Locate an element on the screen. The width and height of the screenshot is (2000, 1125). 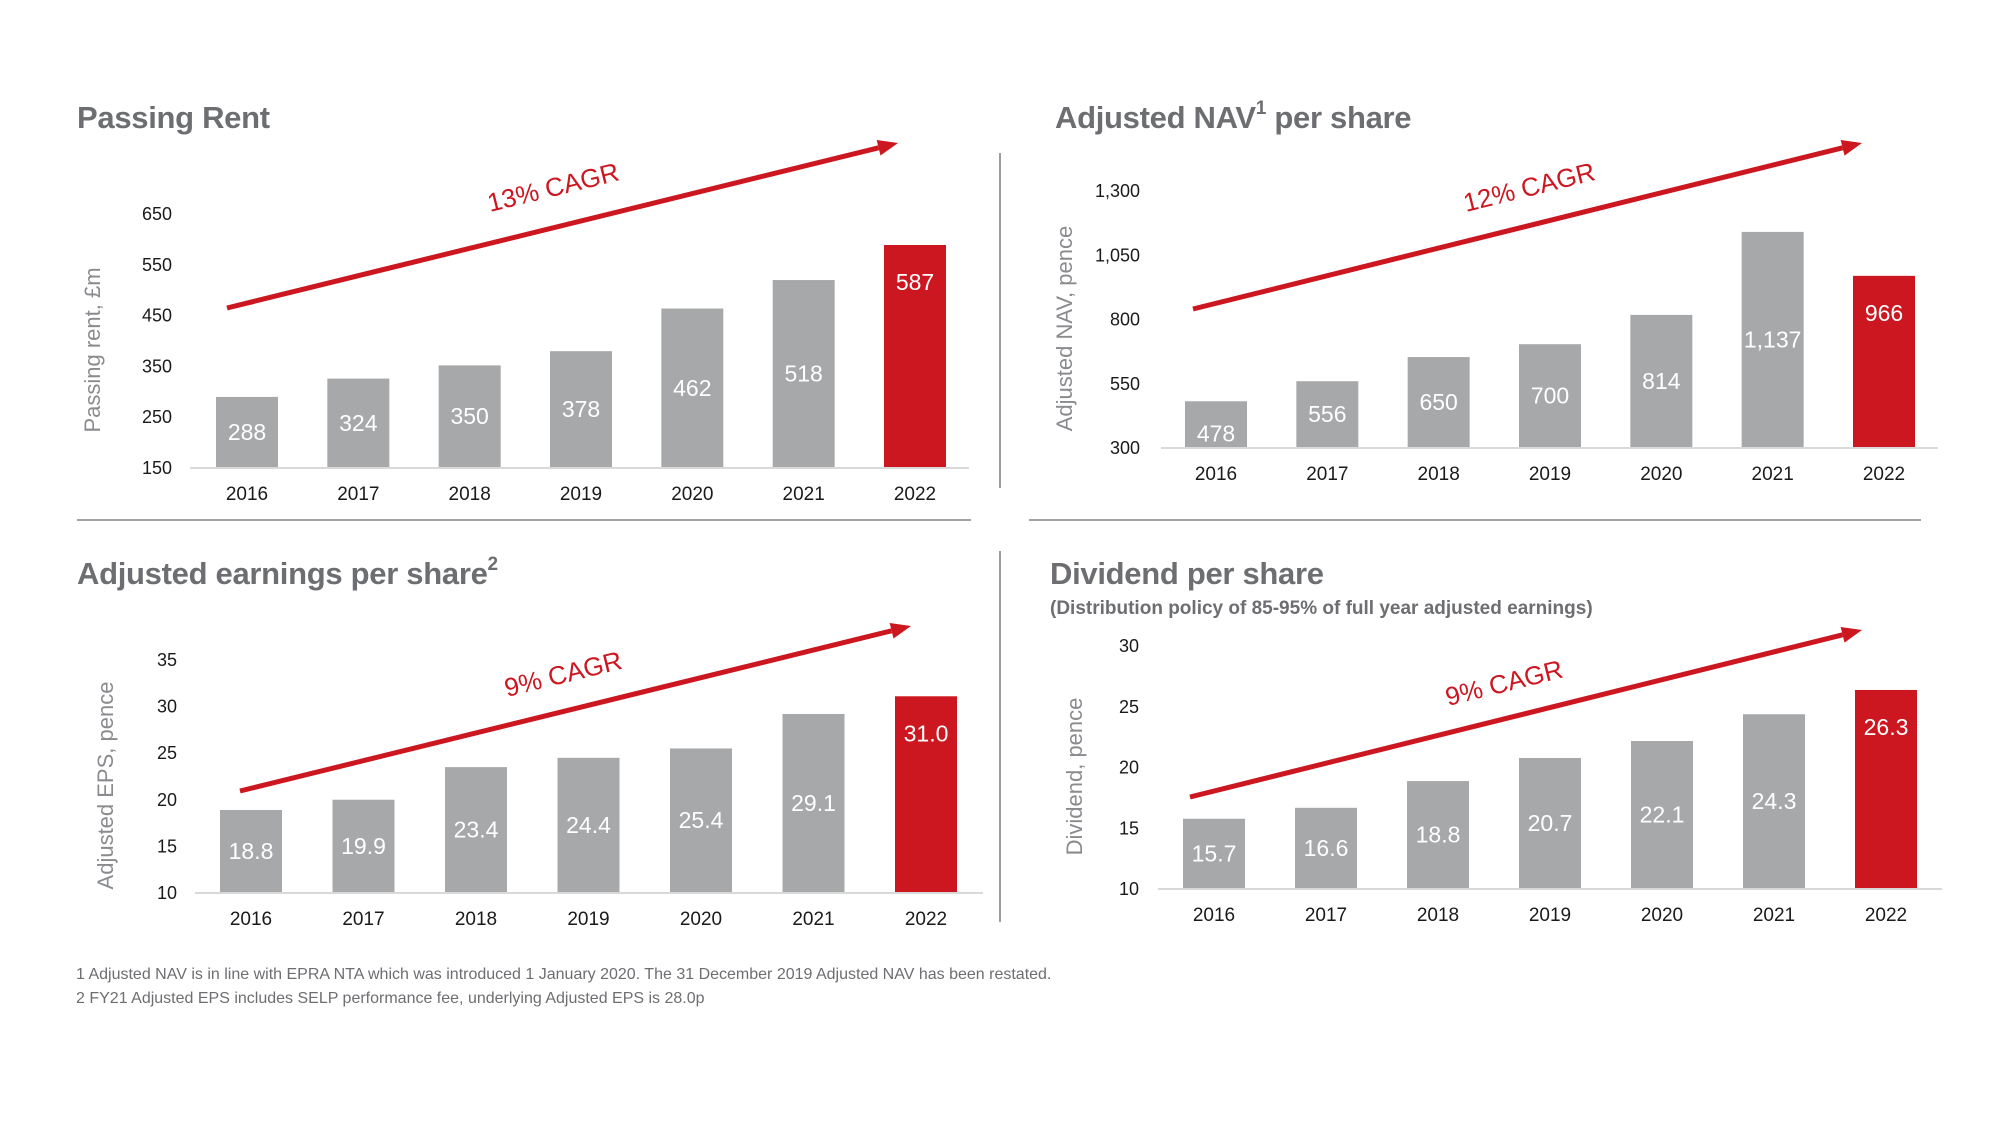
passing-rent-value-label: 587 is located at coordinates (915, 282).